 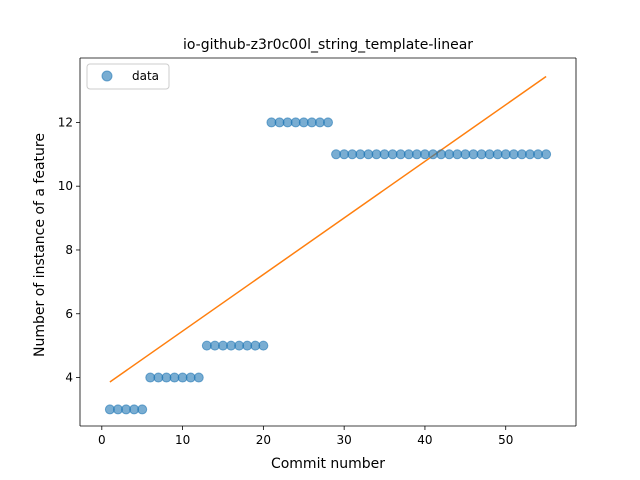 I want to click on x-tick-label: 50, so click(x=505, y=440).